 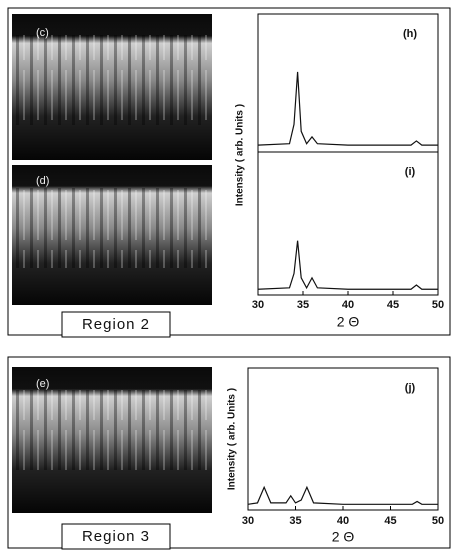 I want to click on region-label: Region 2, so click(x=116, y=324).